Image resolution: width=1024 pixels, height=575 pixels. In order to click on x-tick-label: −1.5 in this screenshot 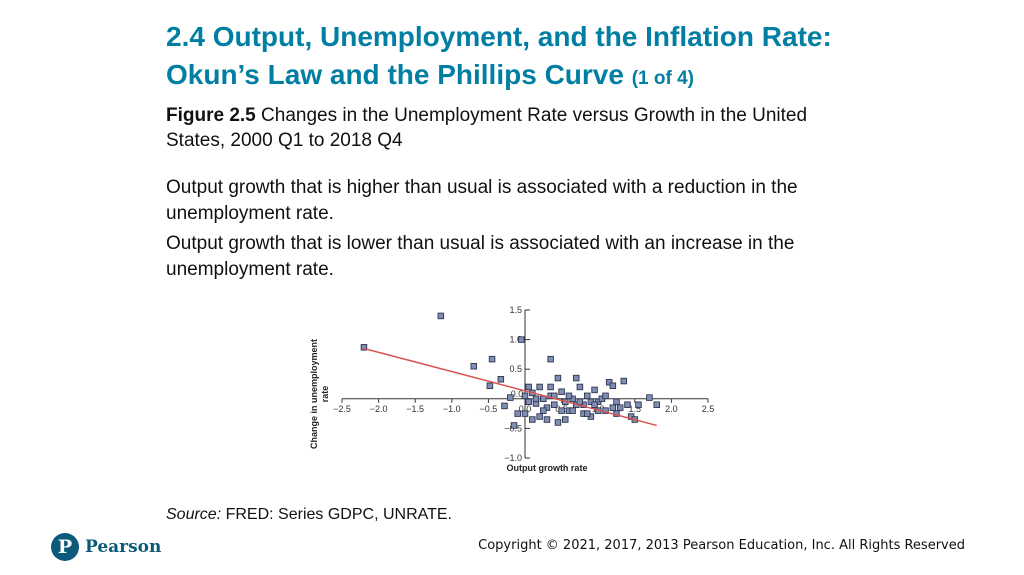, I will do `click(415, 409)`.